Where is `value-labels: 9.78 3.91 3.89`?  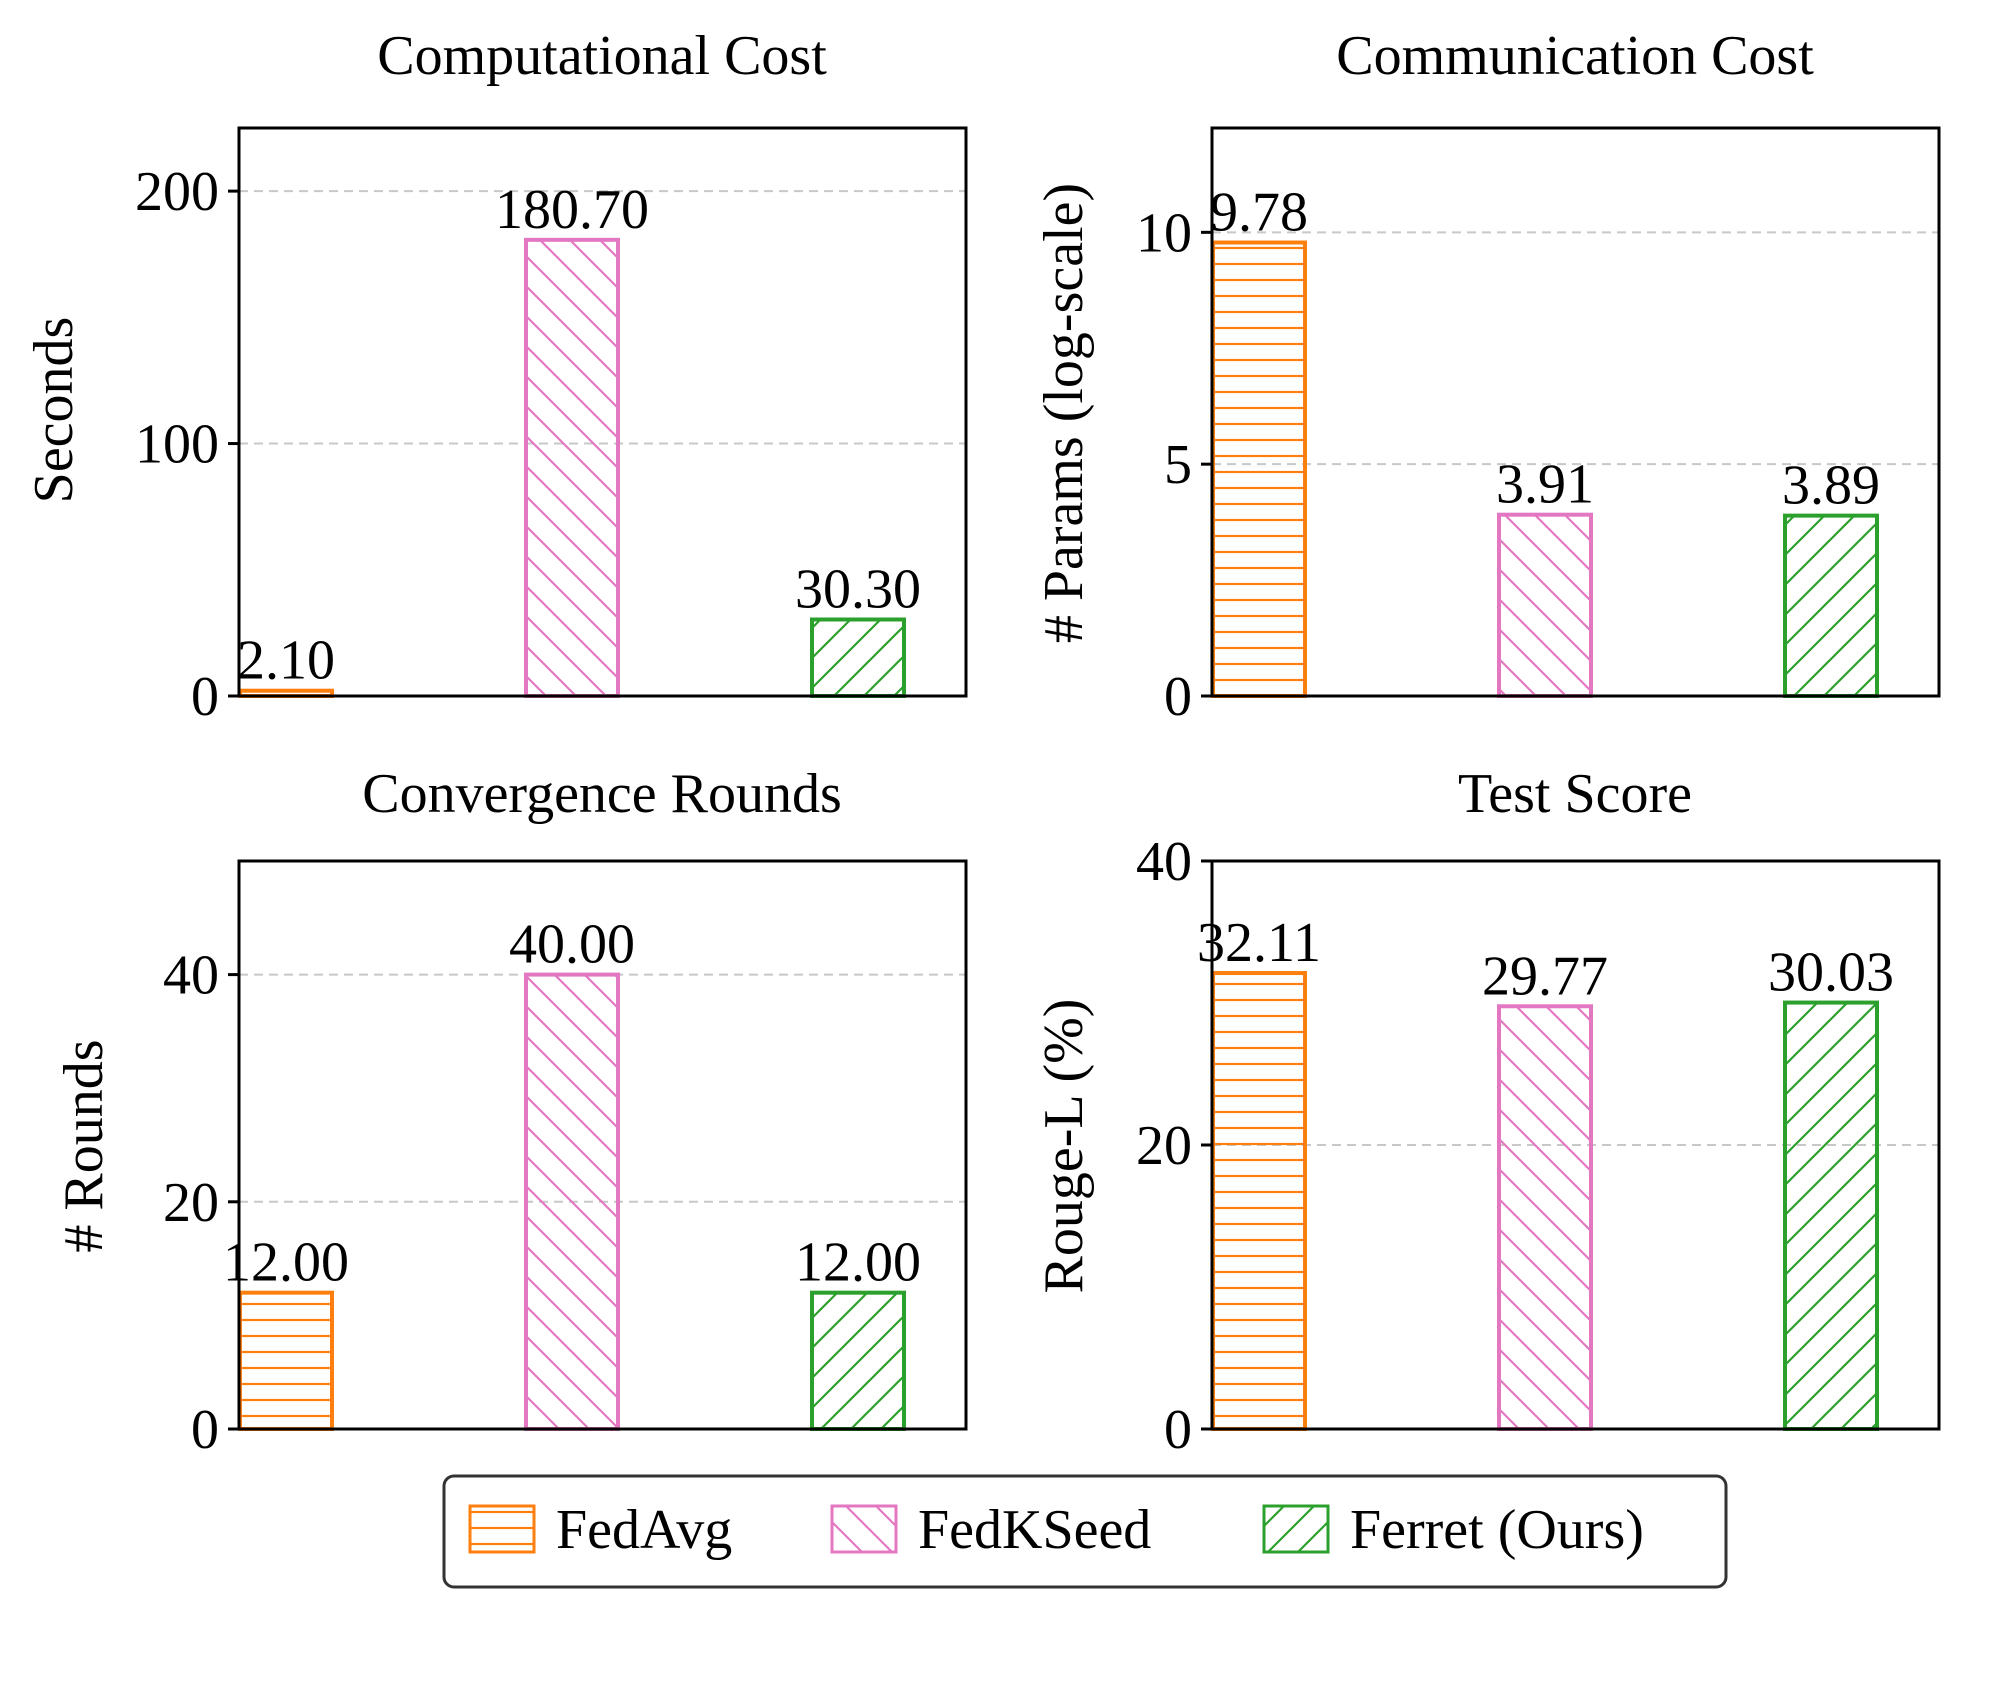
value-labels: 9.78 3.91 3.89 is located at coordinates (1545, 349).